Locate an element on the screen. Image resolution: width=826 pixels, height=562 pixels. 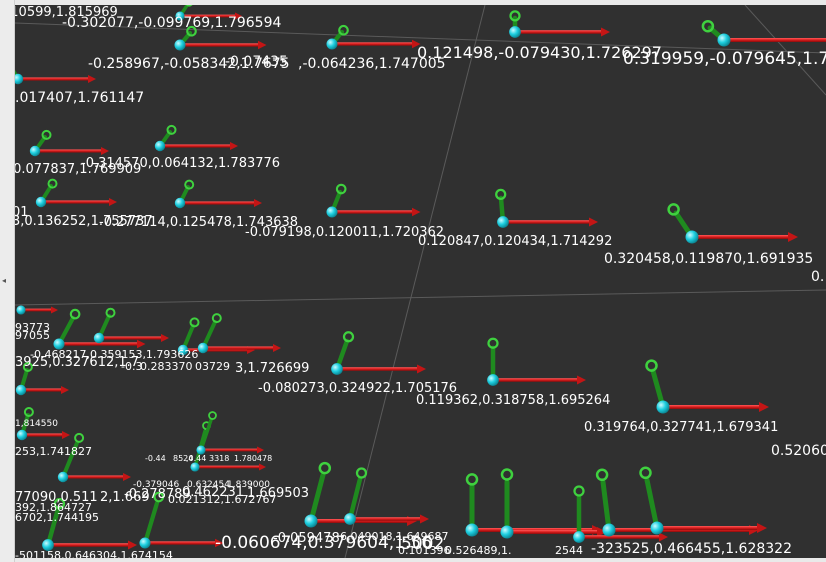
frame-label: 77090,0.511 is located at coordinates (56, 497).